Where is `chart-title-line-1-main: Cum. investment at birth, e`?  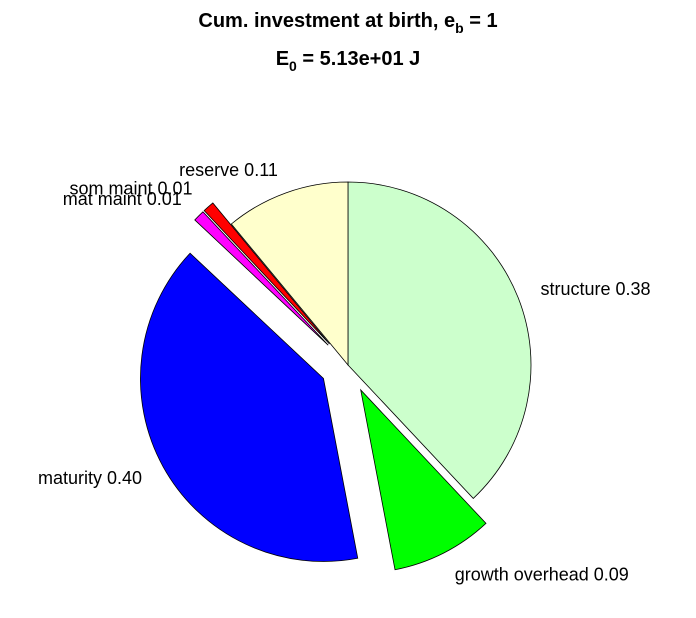 chart-title-line-1-main: Cum. investment at birth, e is located at coordinates (326, 21).